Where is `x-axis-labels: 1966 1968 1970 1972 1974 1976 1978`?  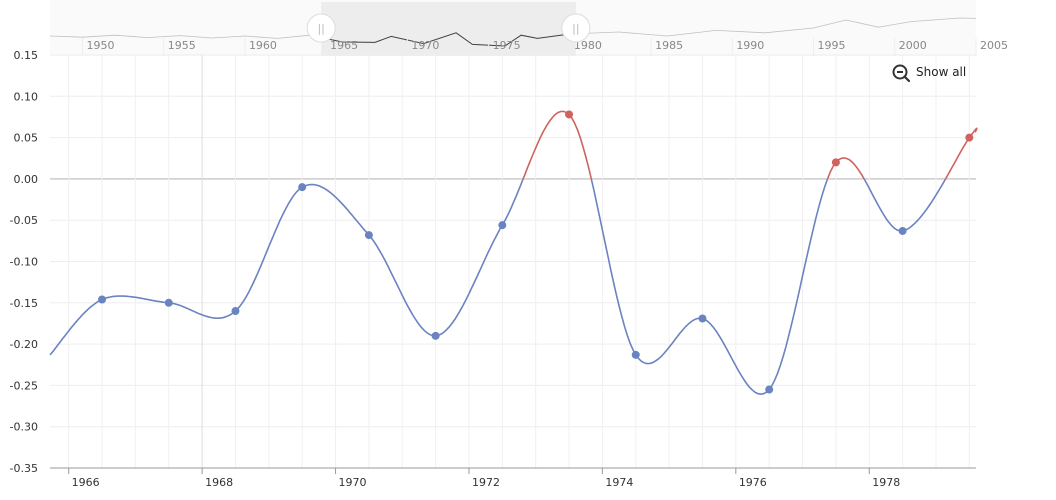
x-axis-labels: 1966 1968 1970 1972 1974 1976 1978 is located at coordinates (484, 478).